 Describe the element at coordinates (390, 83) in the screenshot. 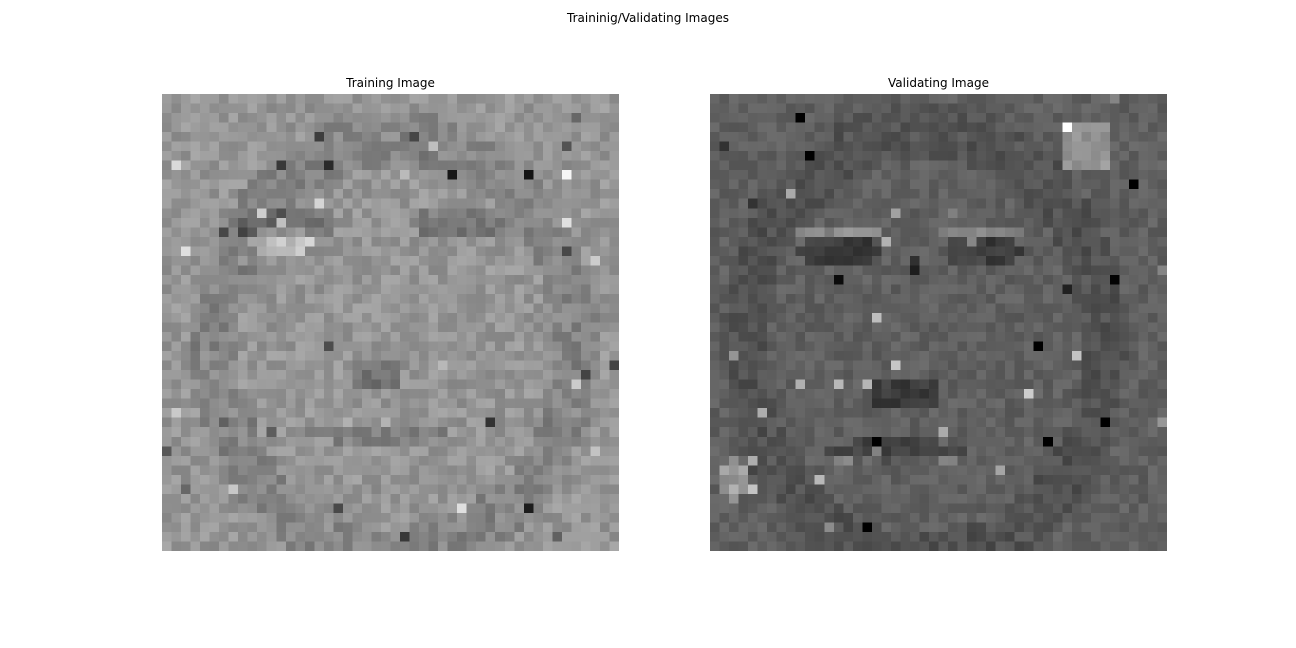

I see `training-image-title: Training Image` at that location.